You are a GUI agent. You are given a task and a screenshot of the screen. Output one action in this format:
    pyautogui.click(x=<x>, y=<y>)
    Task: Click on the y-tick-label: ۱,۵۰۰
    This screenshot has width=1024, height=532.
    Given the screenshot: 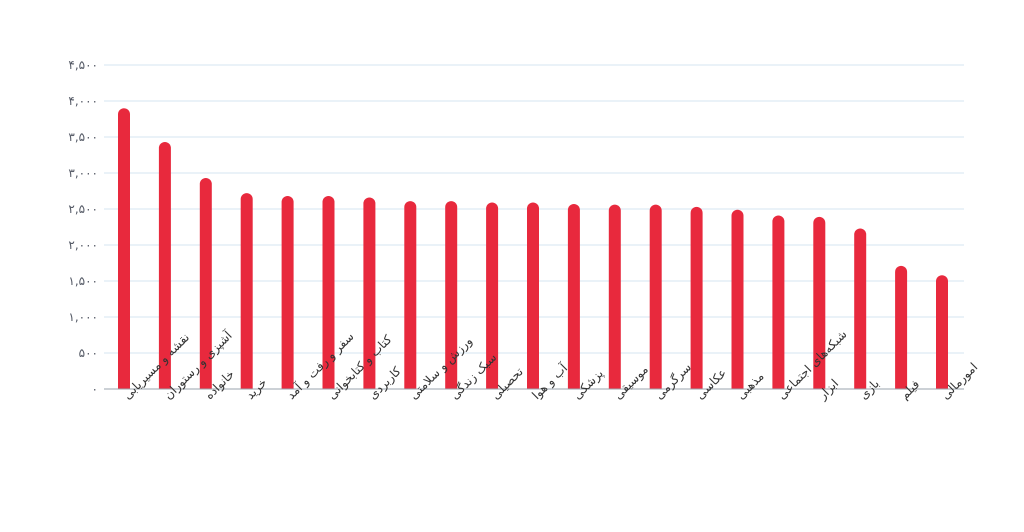 What is the action you would take?
    pyautogui.click(x=83, y=281)
    